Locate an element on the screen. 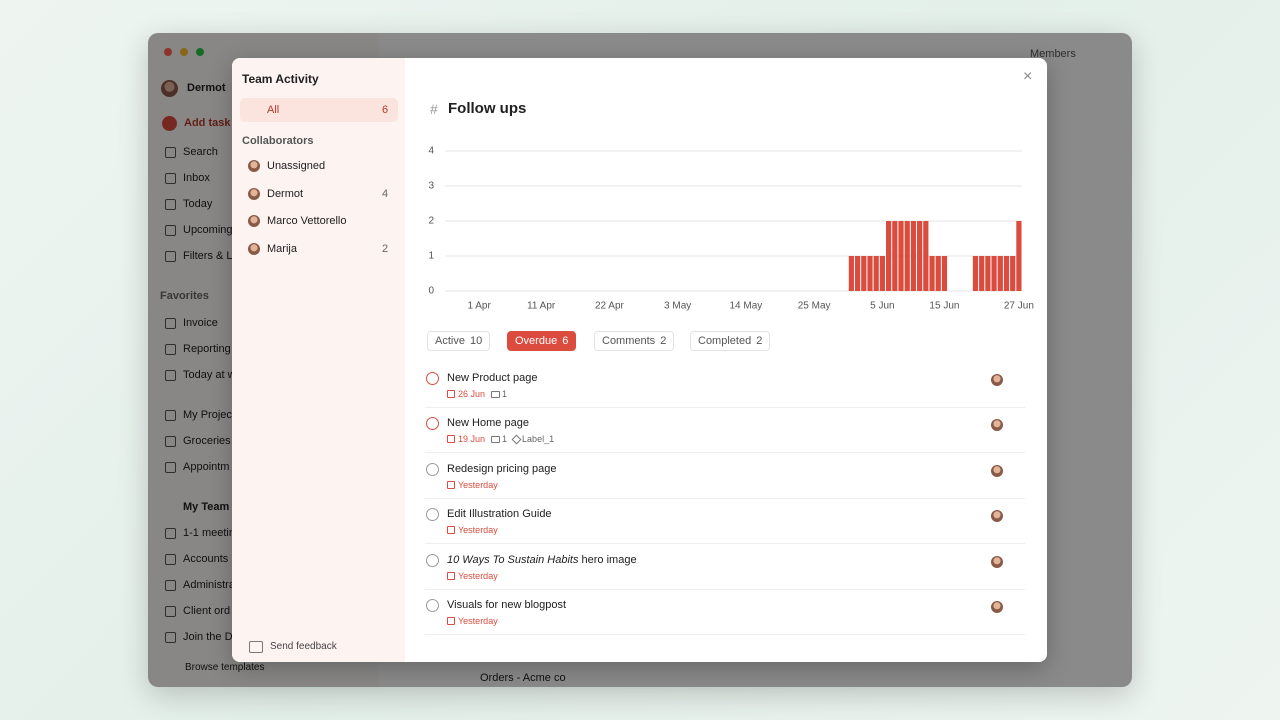 Image resolution: width=1280 pixels, height=720 pixels. tab-count: 10 is located at coordinates (476, 341).